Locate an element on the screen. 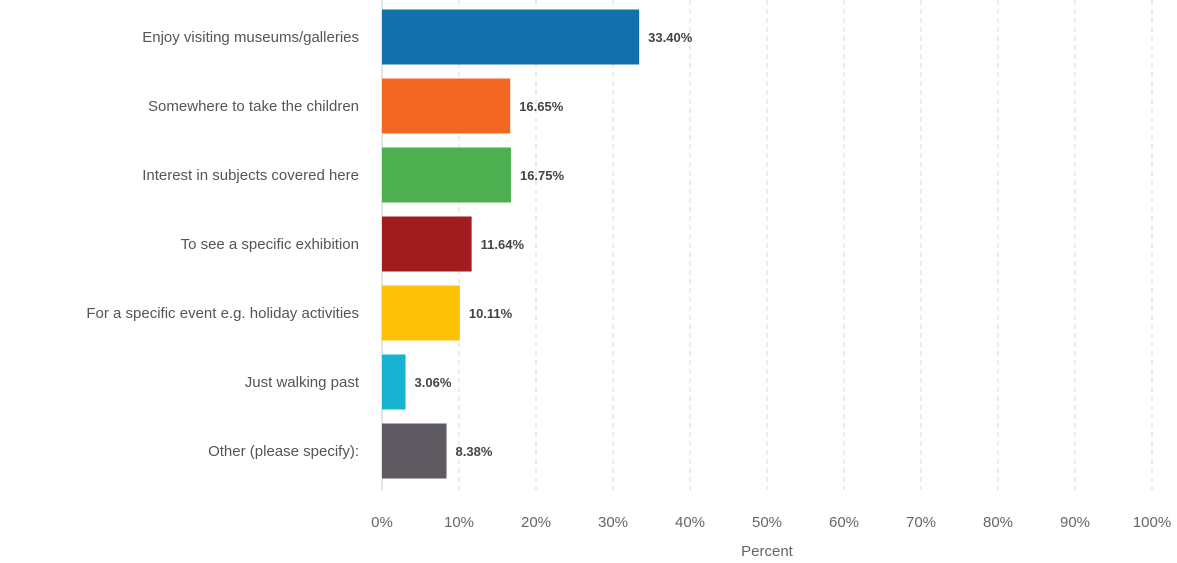 The image size is (1177, 563). data-label: 8.38% is located at coordinates (474, 451).